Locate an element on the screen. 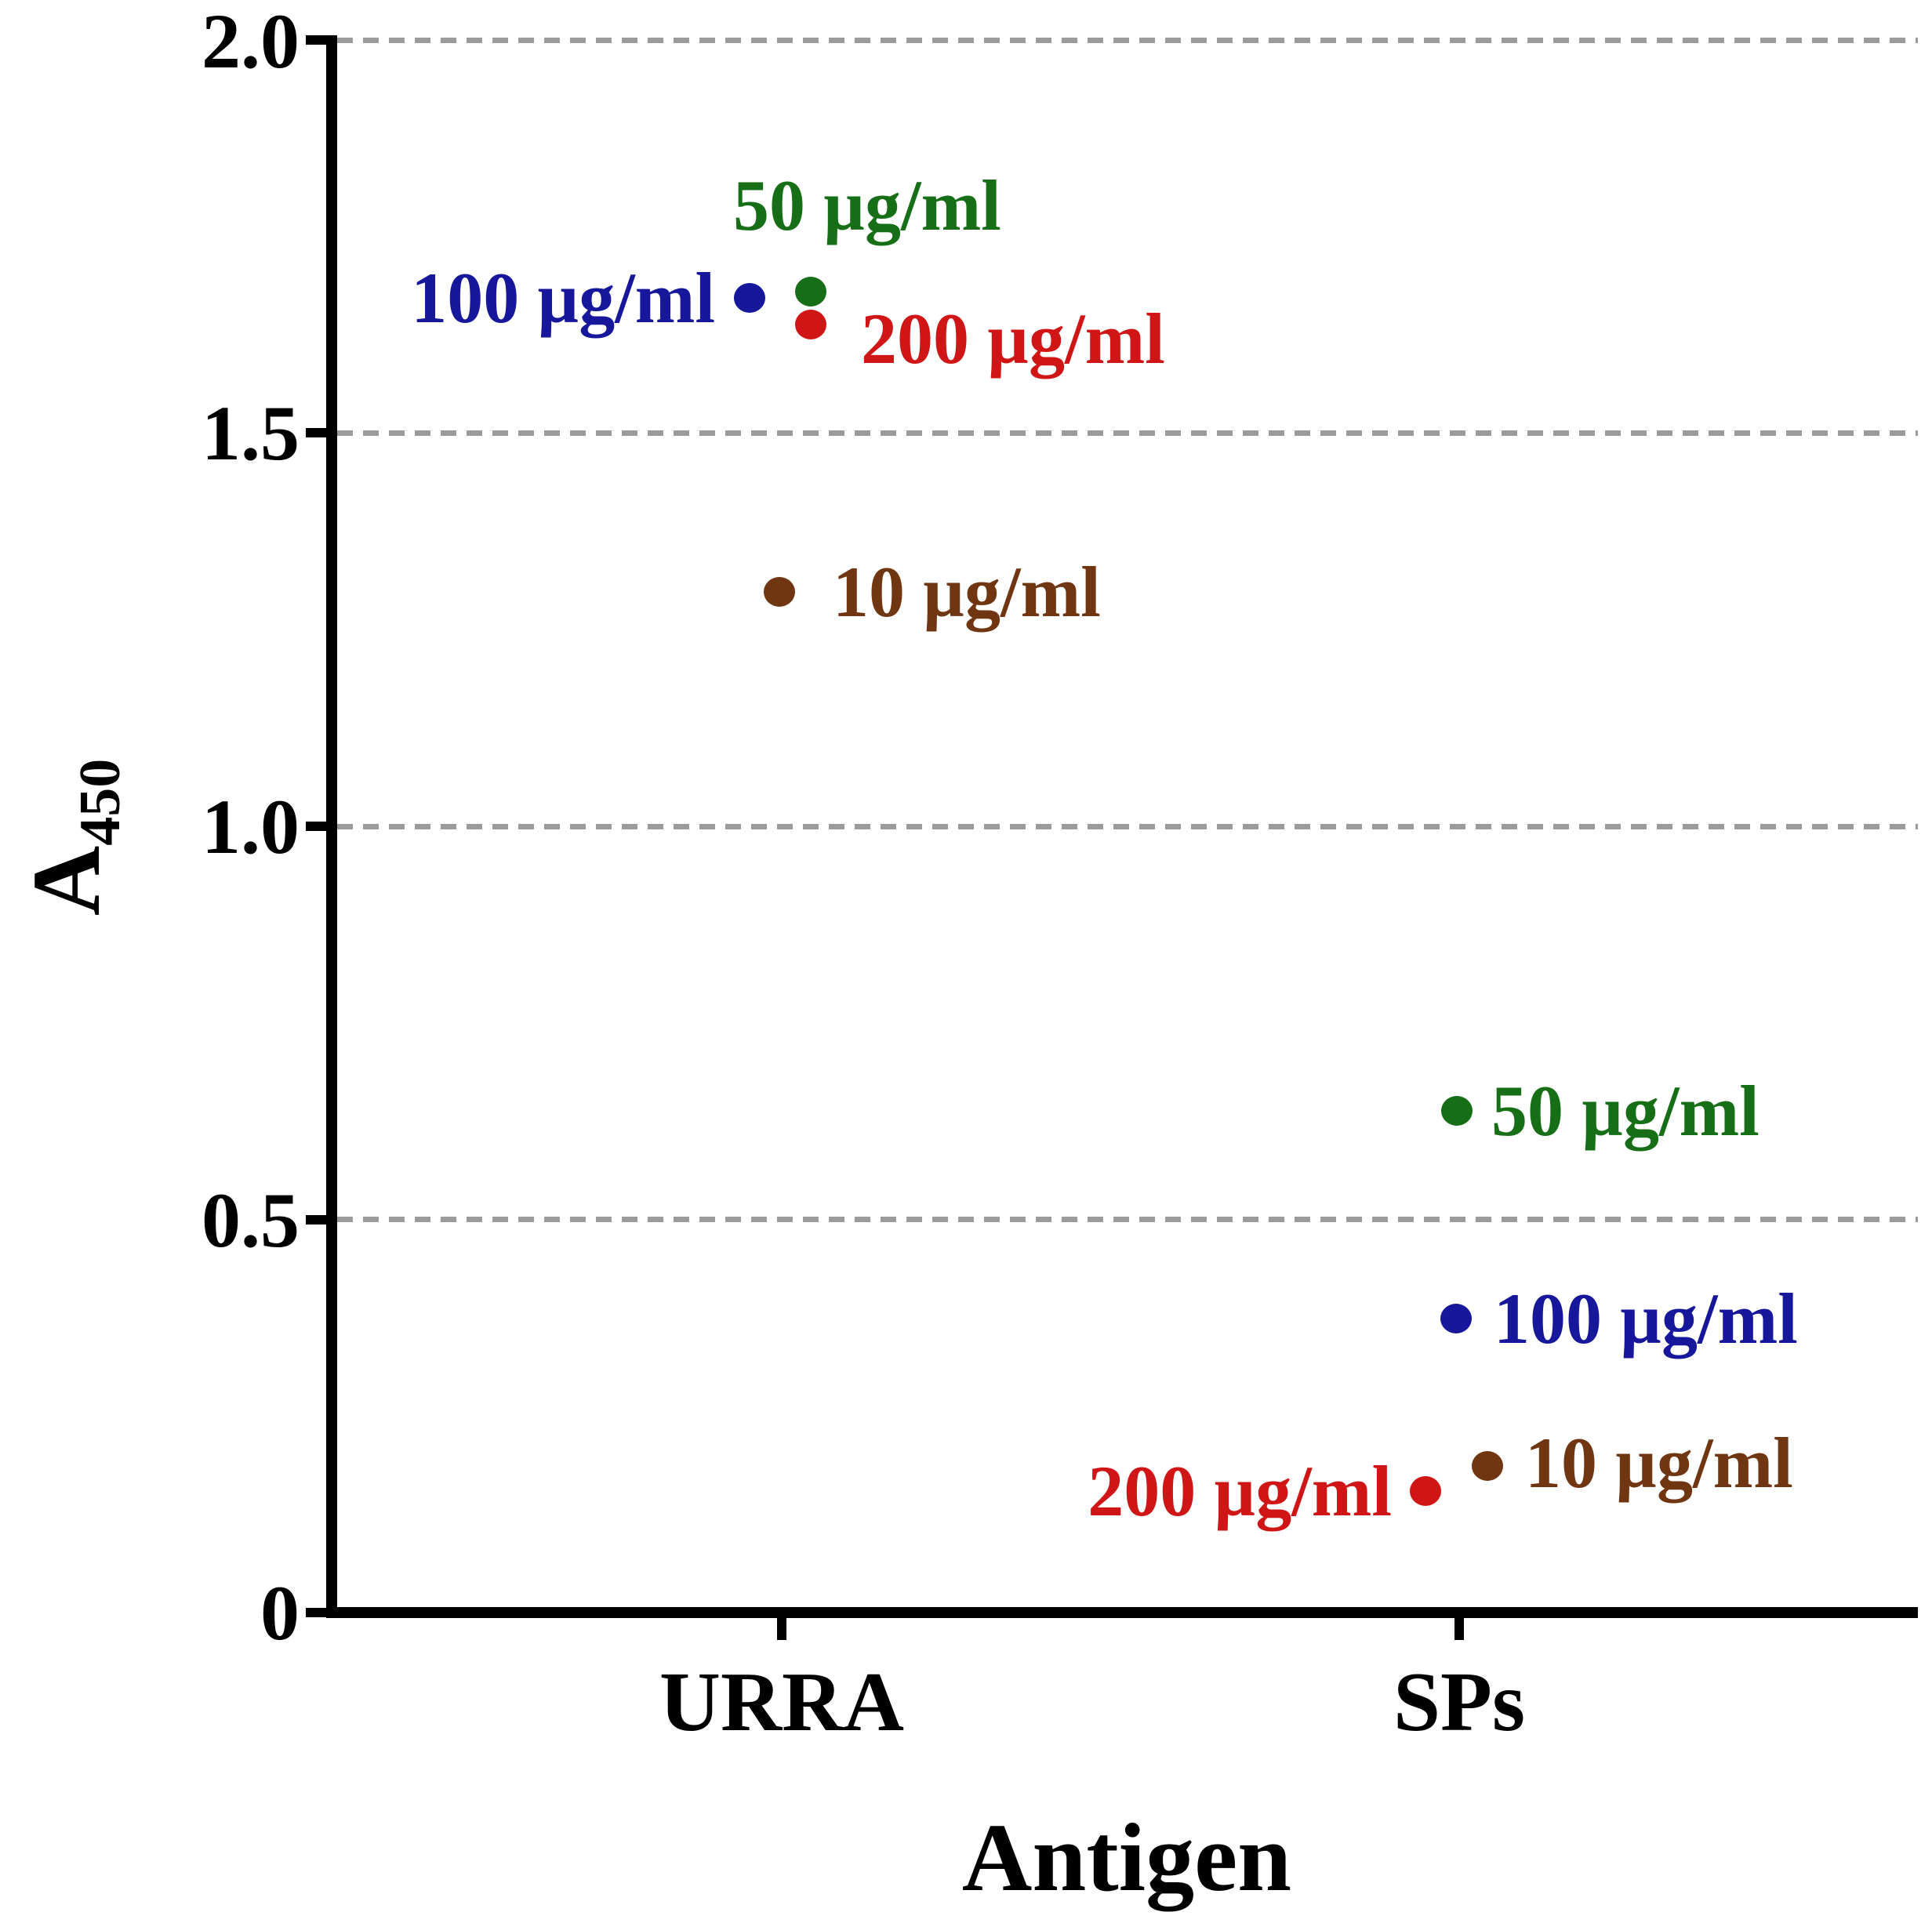 The image size is (1932, 1923). y-axis-line is located at coordinates (331, 827).